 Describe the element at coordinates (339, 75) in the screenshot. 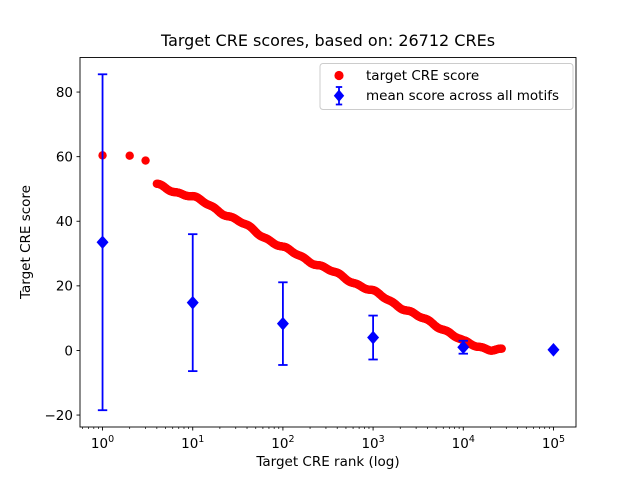

I see `red-circle-marker-icon` at that location.